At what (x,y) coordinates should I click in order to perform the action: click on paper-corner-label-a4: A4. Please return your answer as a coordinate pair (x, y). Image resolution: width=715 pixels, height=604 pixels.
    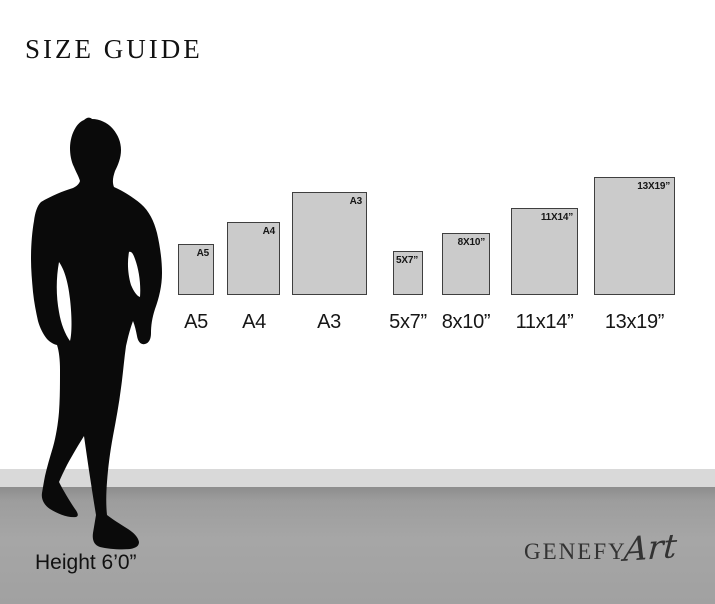
    Looking at the image, I should click on (269, 231).